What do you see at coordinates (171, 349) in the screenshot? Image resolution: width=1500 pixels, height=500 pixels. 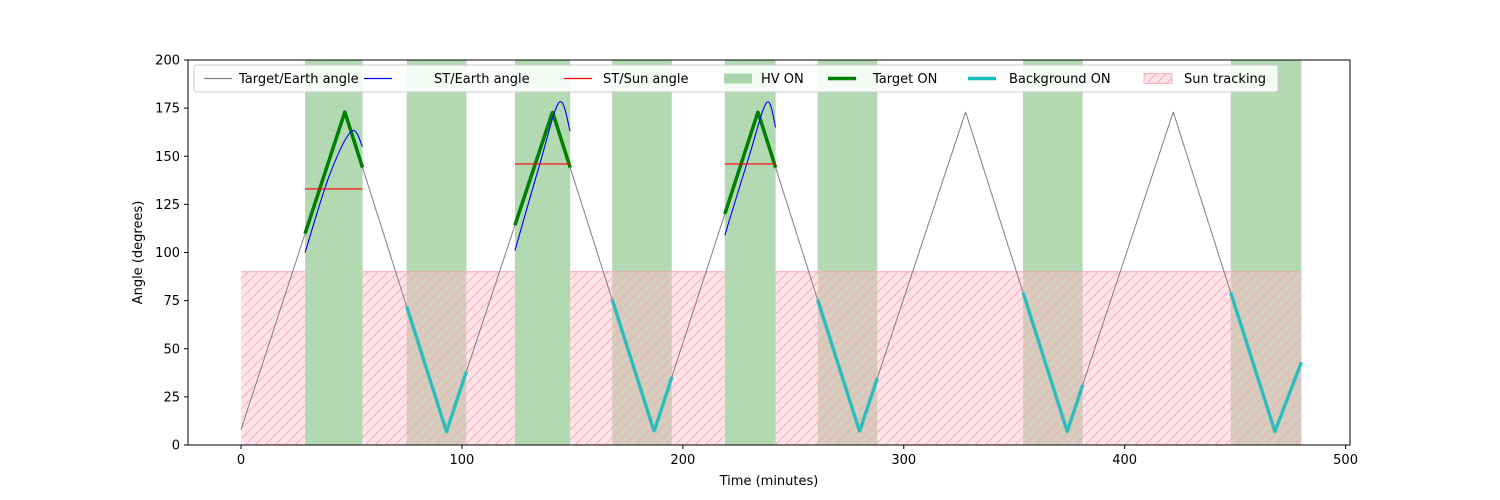 I see `y-tick-label-50: 50` at bounding box center [171, 349].